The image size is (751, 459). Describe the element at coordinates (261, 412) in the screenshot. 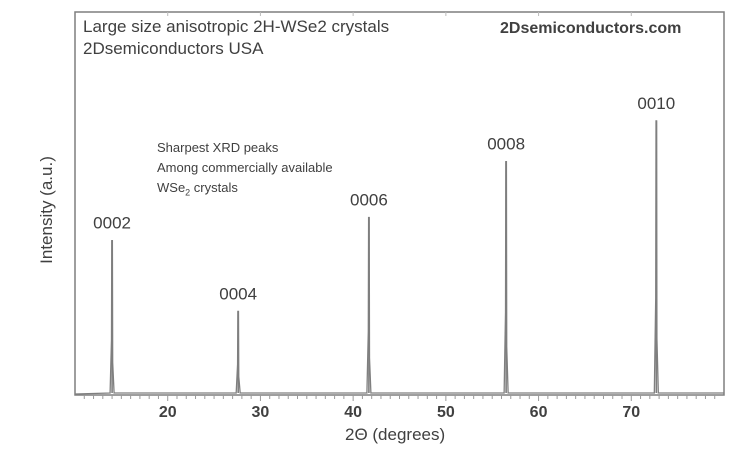

I see `x-tick-label: 30` at that location.